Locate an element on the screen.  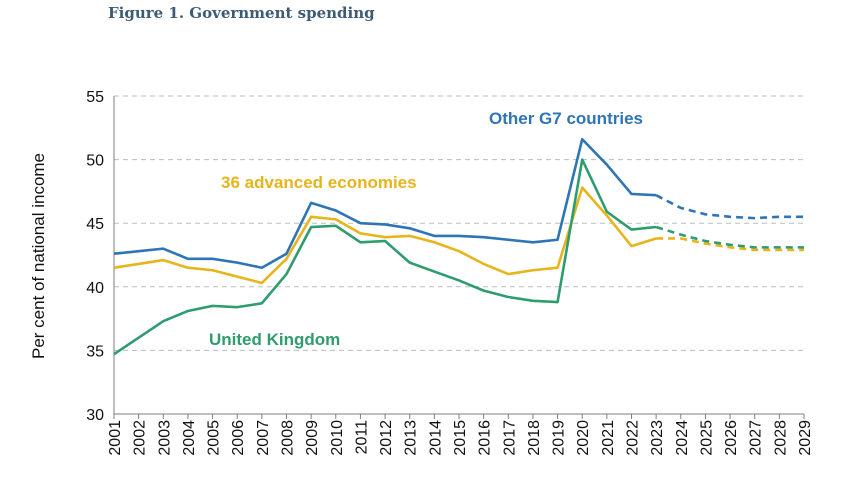
x-tick-label-2007: 2007 is located at coordinates (263, 438).